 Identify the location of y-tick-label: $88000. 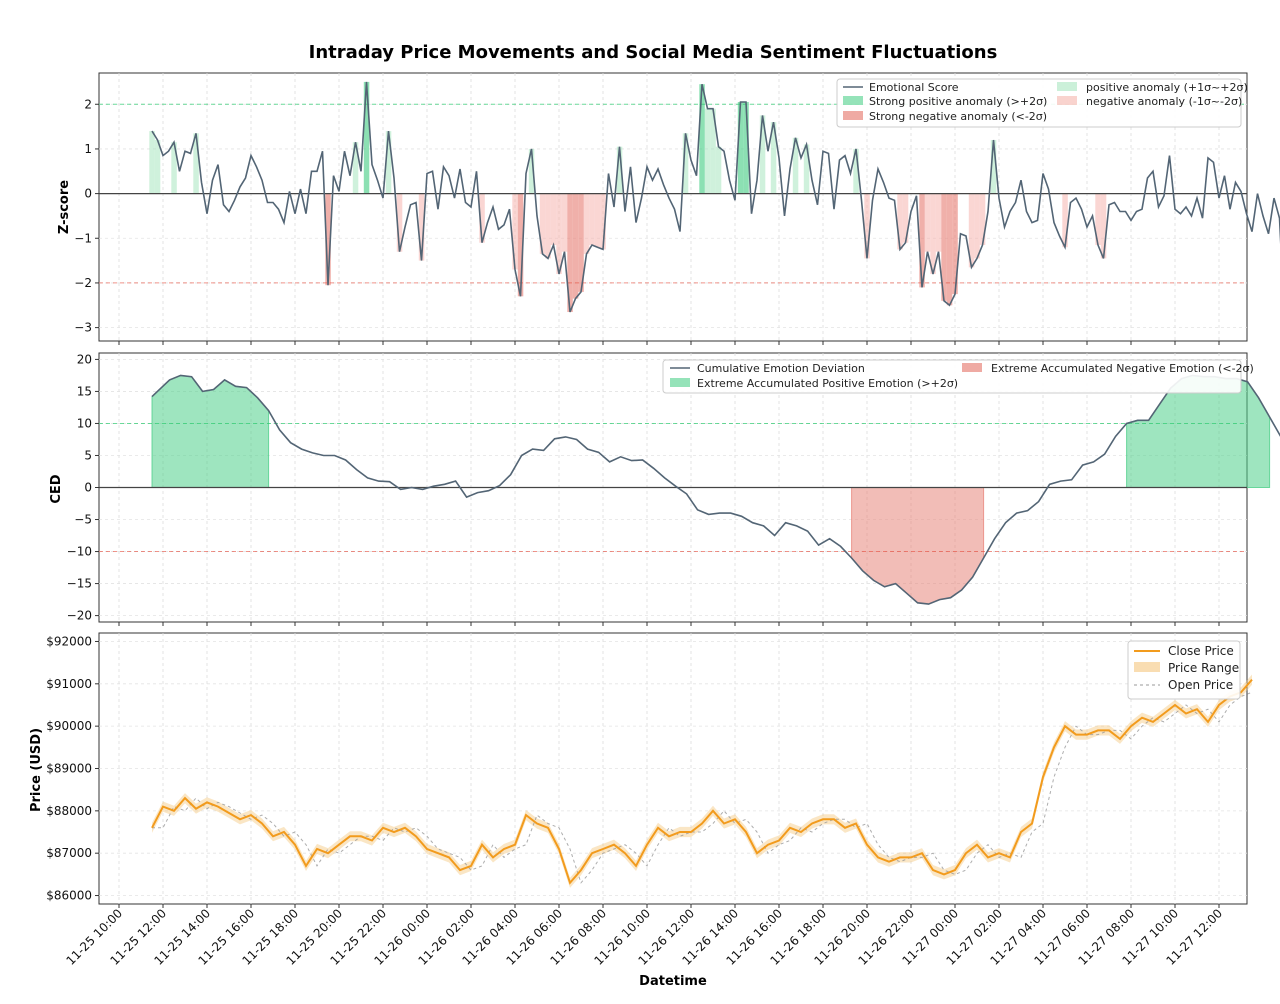
(69, 811).